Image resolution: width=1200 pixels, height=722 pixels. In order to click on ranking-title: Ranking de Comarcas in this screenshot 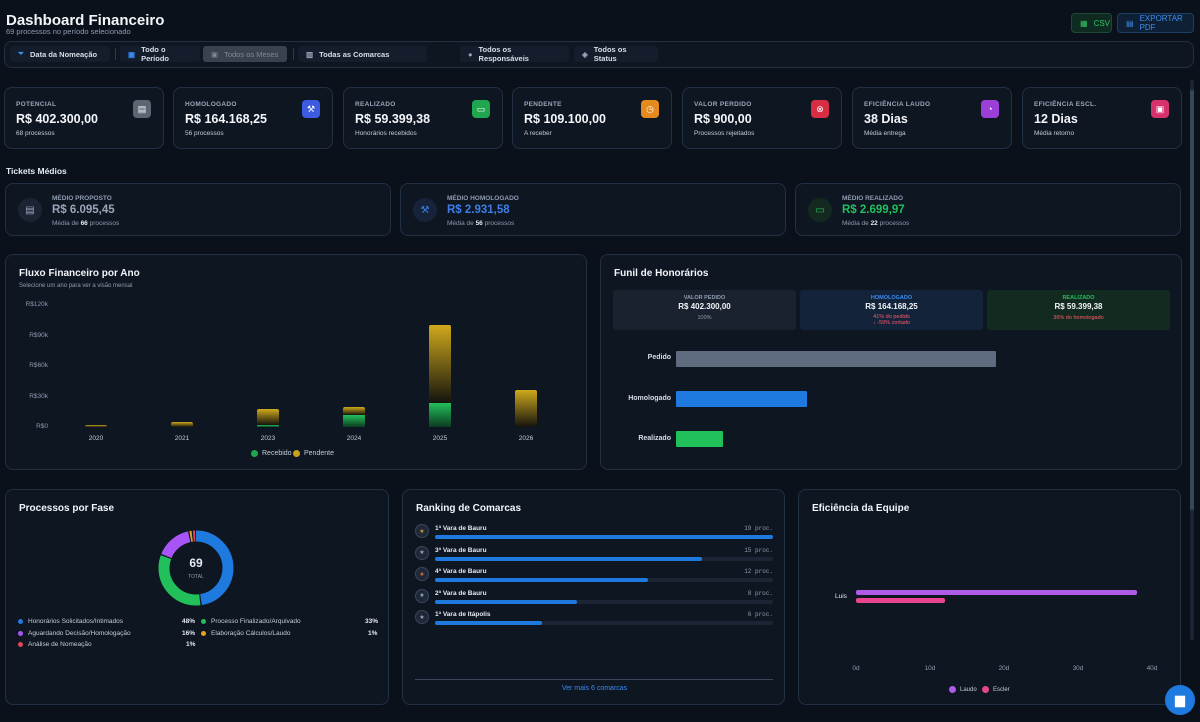, I will do `click(469, 508)`.